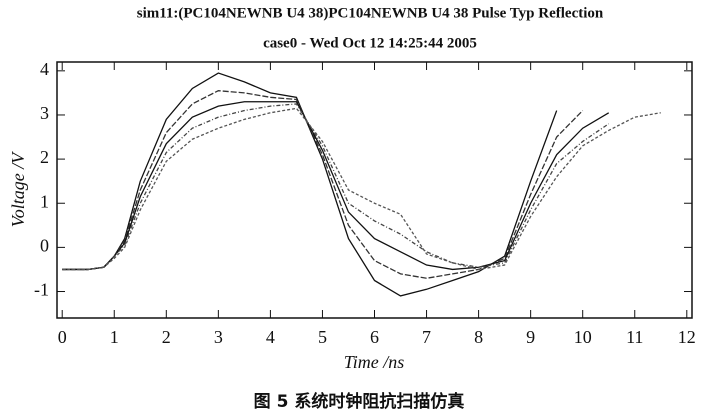 Image resolution: width=718 pixels, height=419 pixels. What do you see at coordinates (359, 401) in the screenshot?
I see `caption: 图 5 系统时钟阻抗扫描仿真` at bounding box center [359, 401].